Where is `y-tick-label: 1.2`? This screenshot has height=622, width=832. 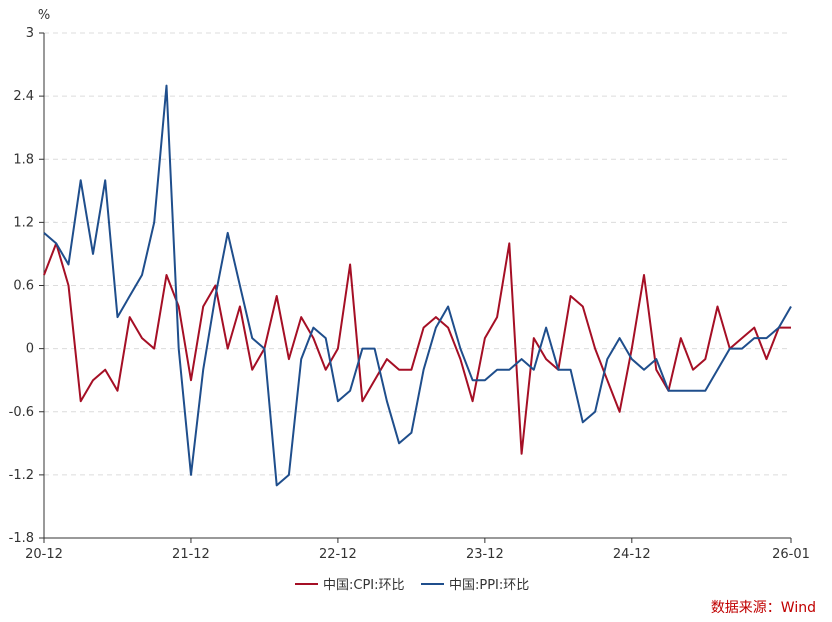
y-tick-label: 1.2 is located at coordinates (23, 222).